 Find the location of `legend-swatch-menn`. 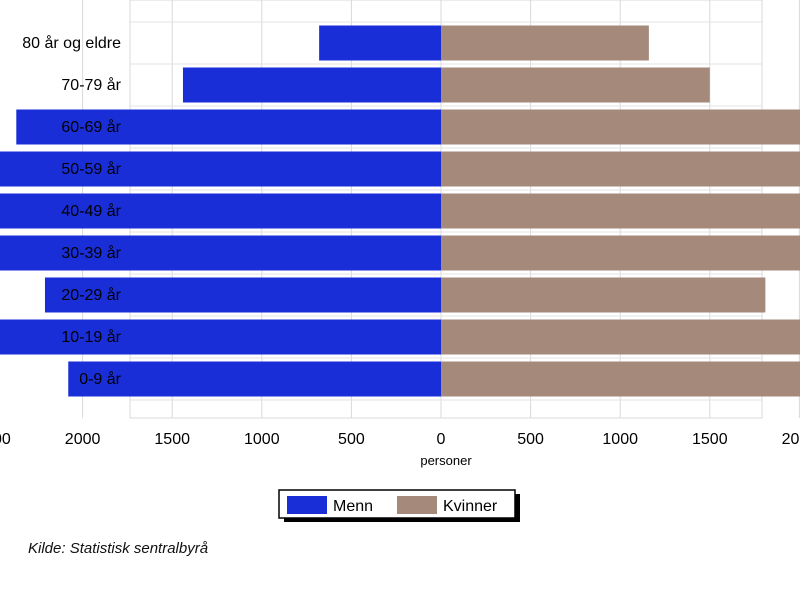

legend-swatch-menn is located at coordinates (307, 505).